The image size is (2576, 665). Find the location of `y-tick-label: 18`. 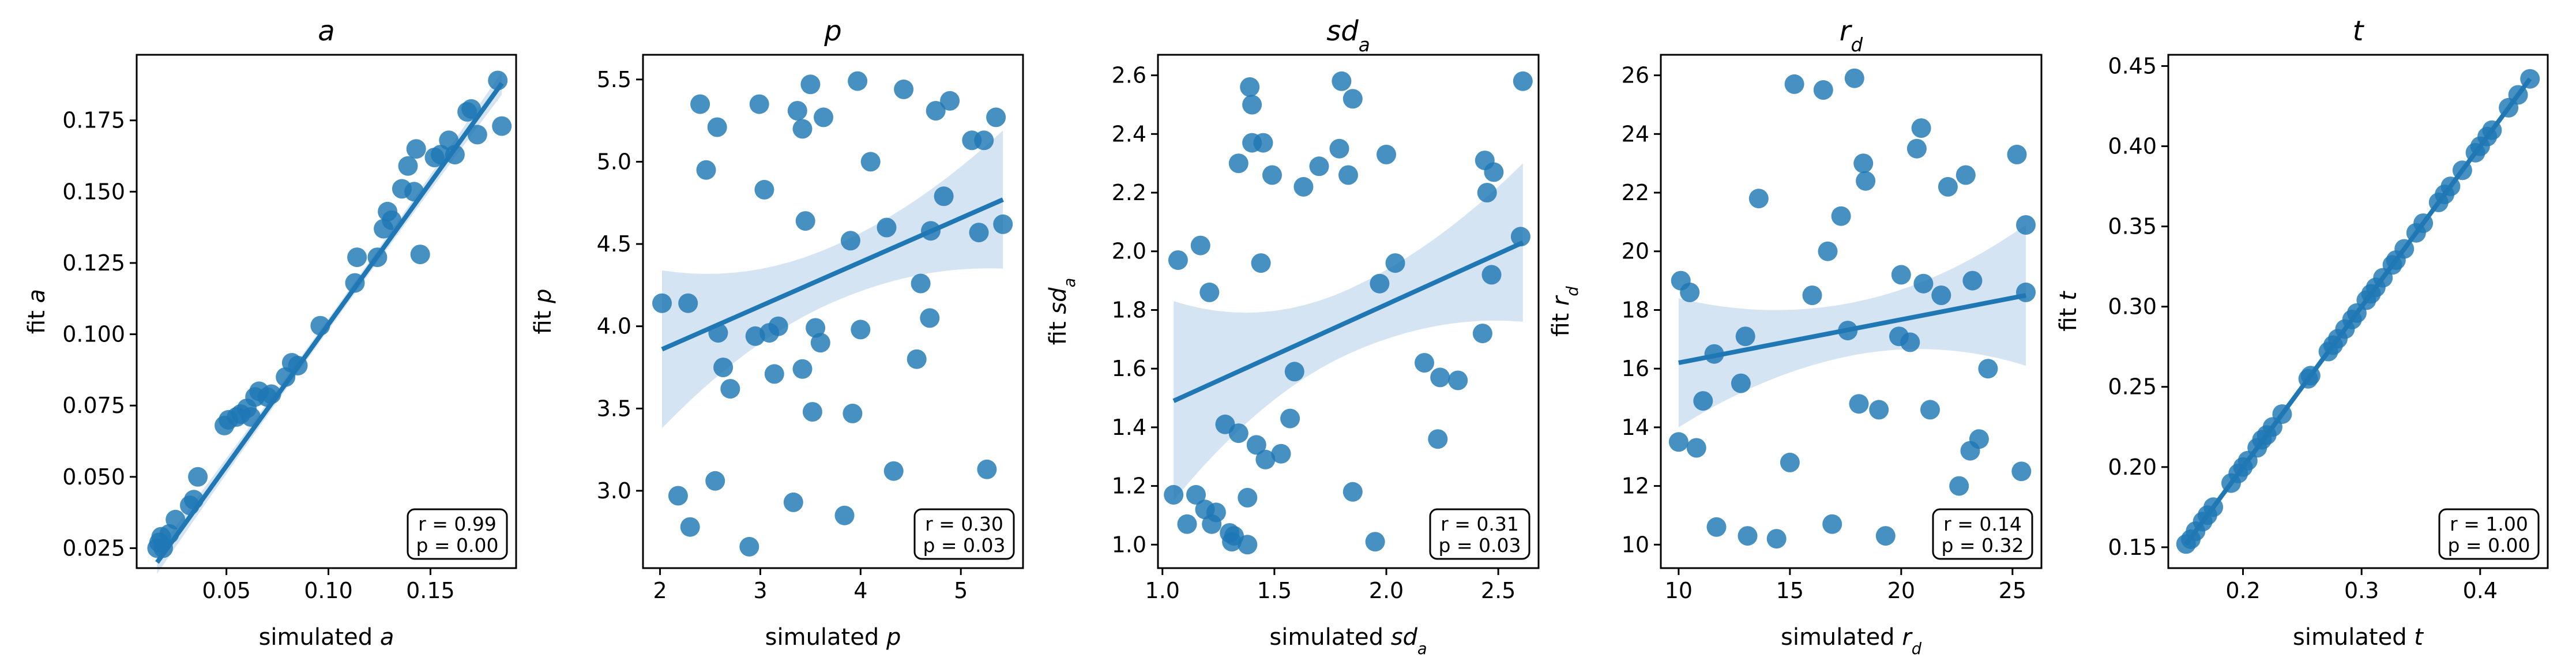

y-tick-label: 18 is located at coordinates (1635, 309).